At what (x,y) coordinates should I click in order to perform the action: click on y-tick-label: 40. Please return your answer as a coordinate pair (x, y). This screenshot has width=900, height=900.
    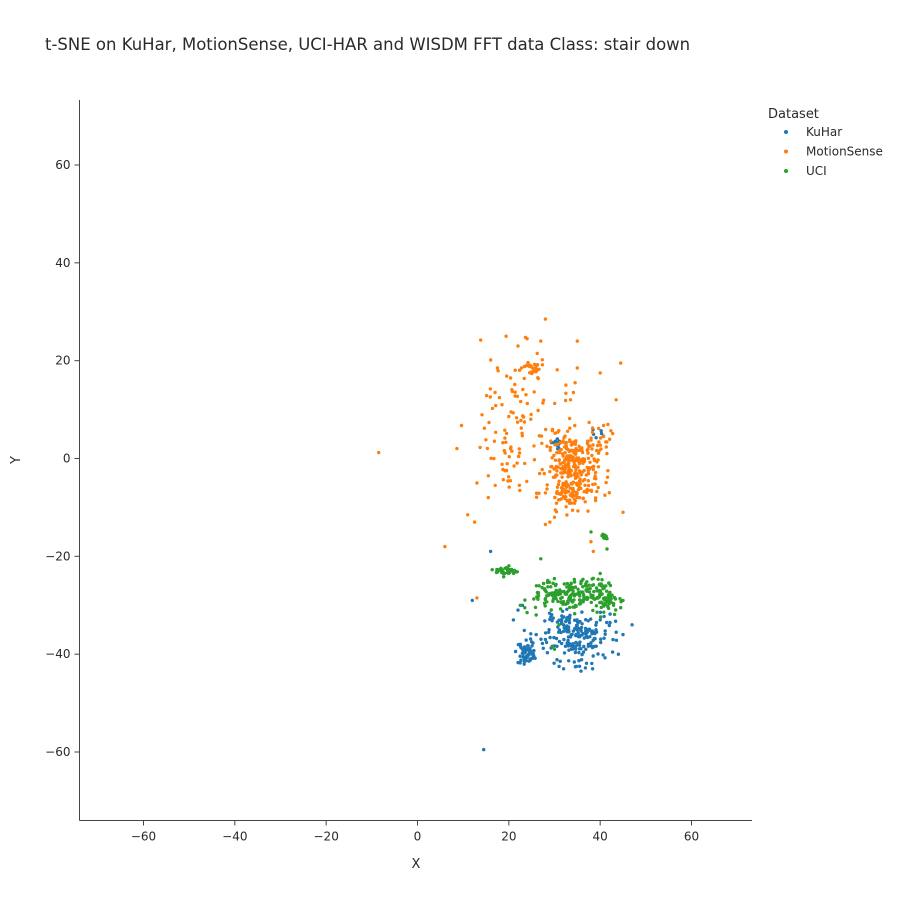
    Looking at the image, I should click on (62, 263).